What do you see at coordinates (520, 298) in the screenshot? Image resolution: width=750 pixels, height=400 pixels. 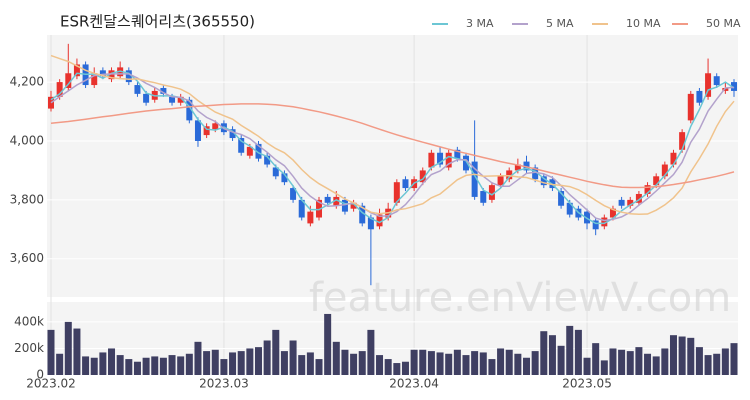 I see `watermark: feature.enViewV.com` at bounding box center [520, 298].